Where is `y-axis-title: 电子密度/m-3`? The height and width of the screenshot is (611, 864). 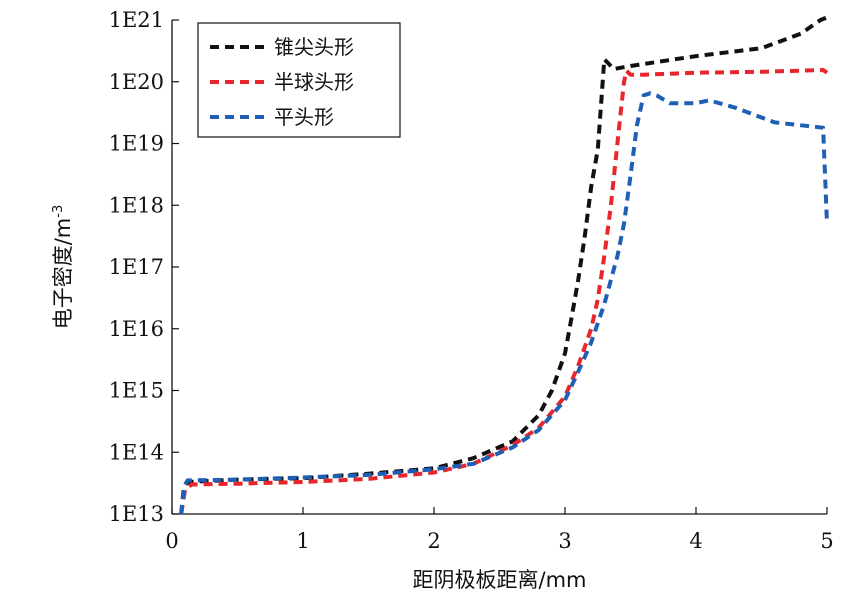
y-axis-title: 电子密度/m-3 is located at coordinates (63, 267).